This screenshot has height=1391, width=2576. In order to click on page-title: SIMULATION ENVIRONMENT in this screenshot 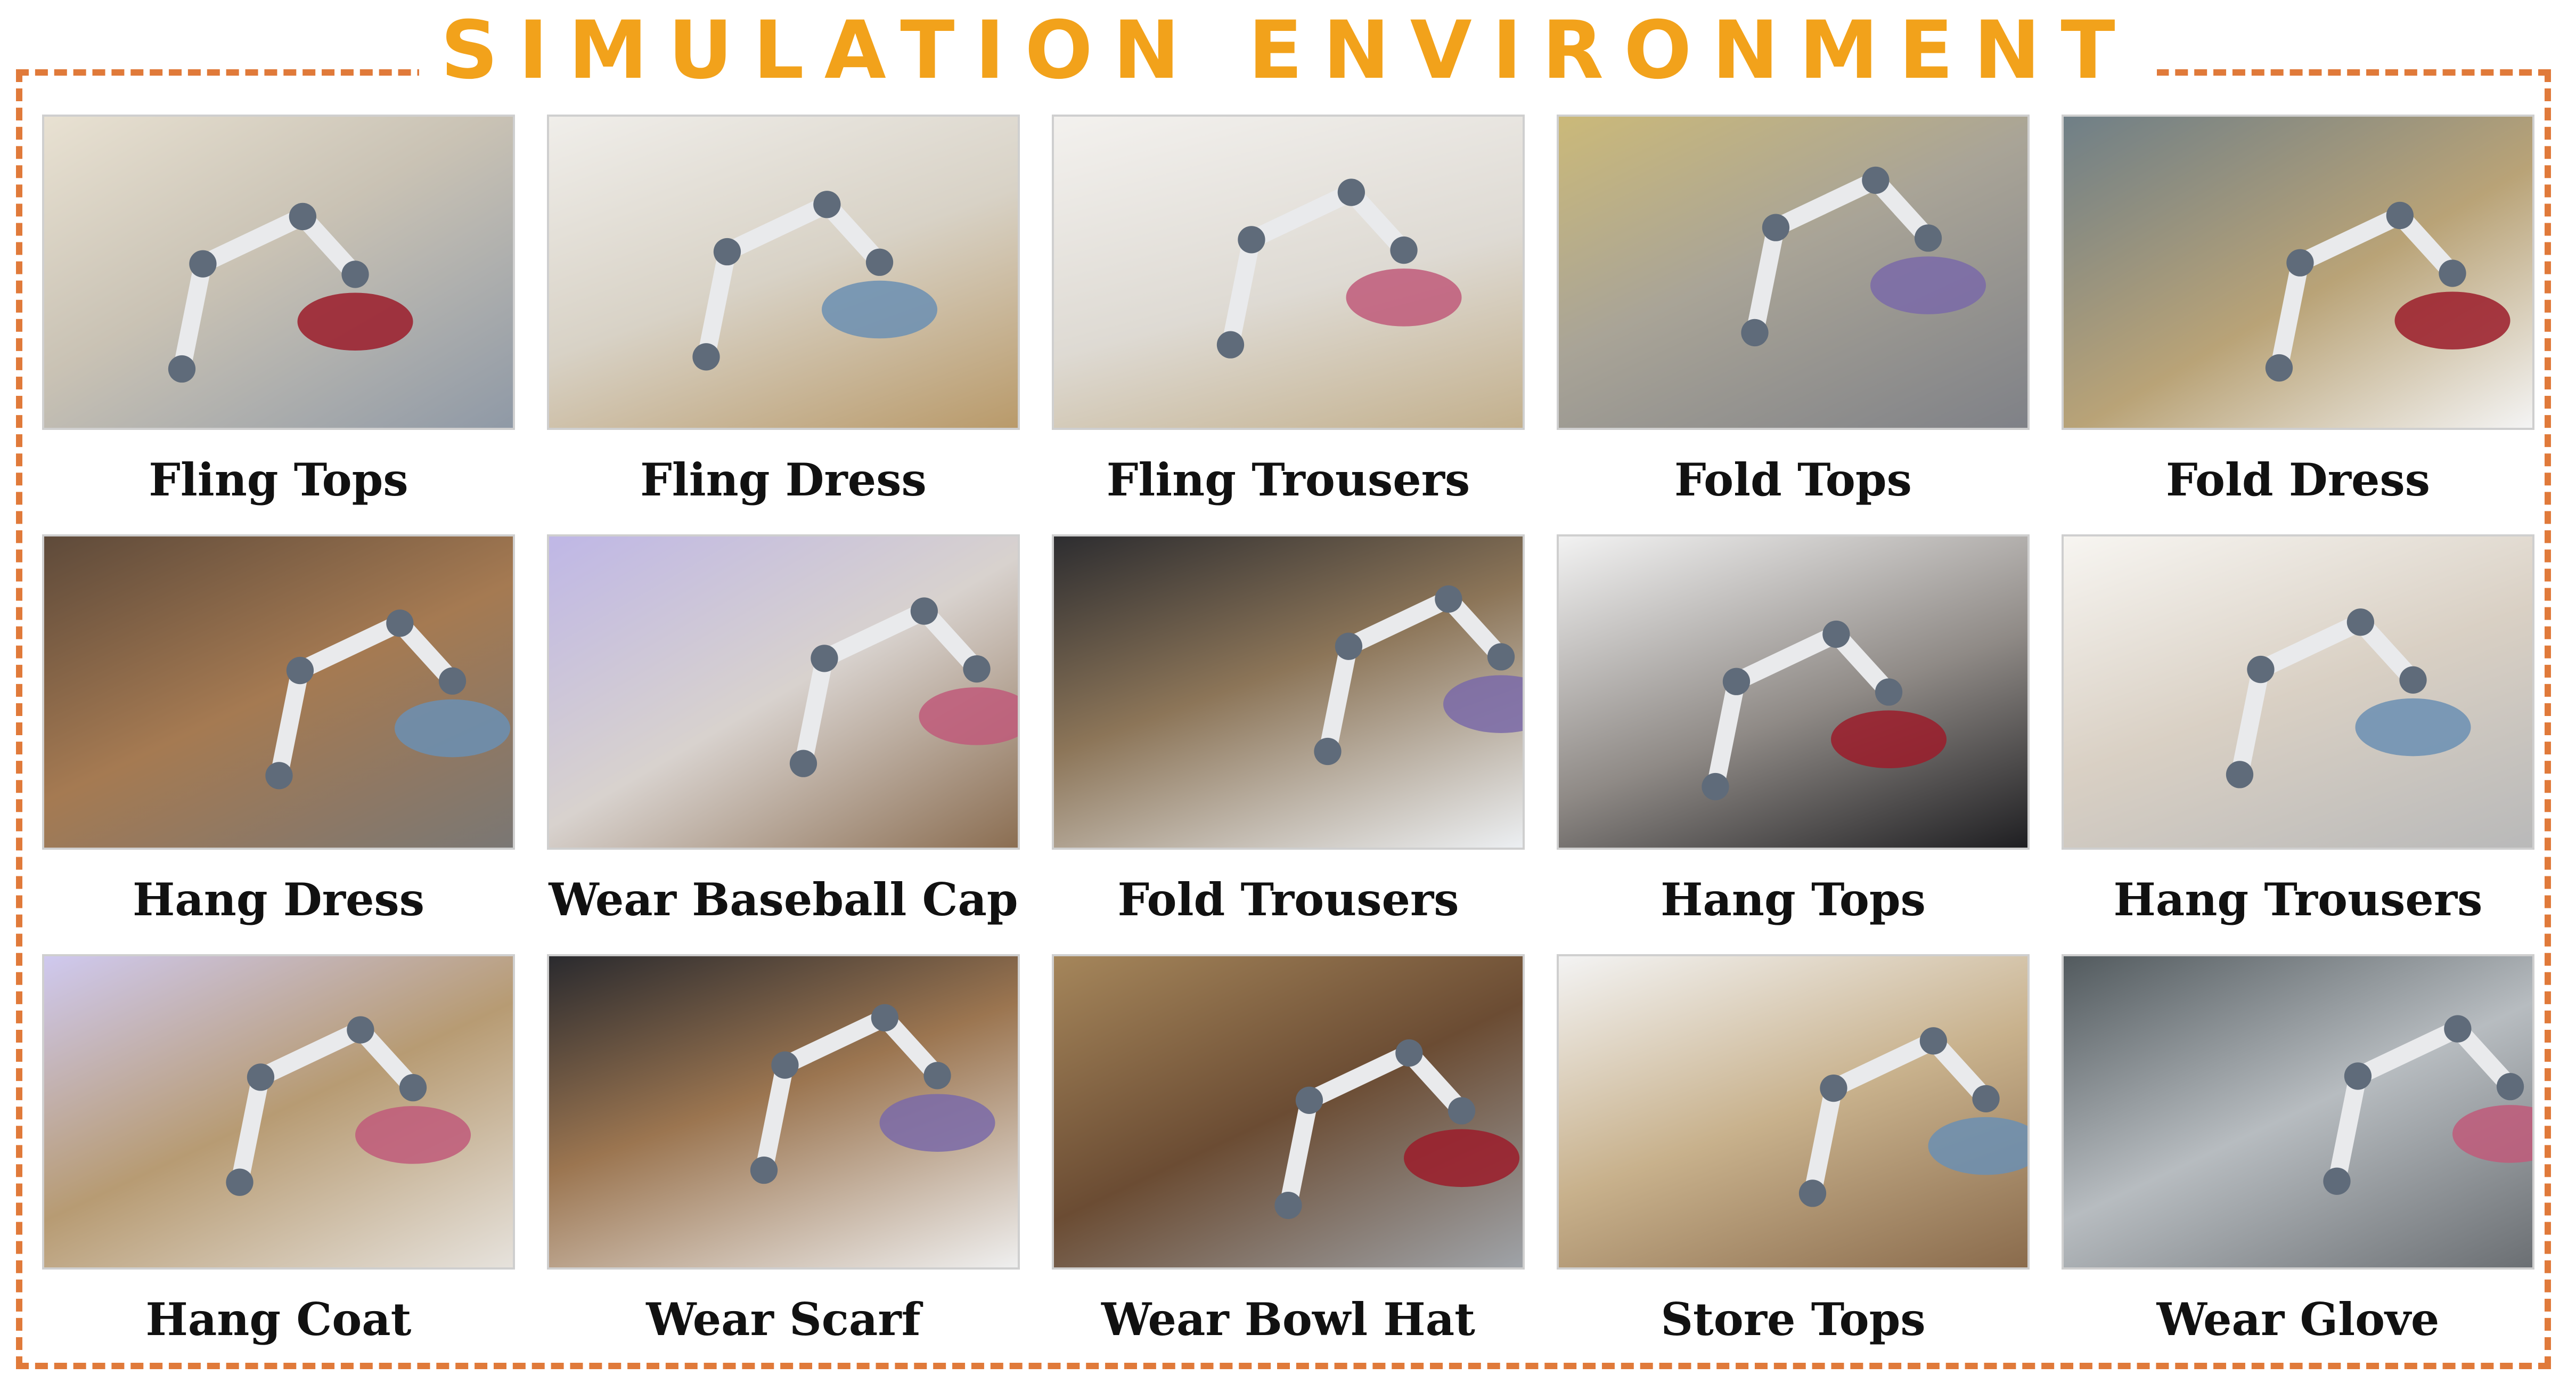, I will do `click(1288, 50)`.